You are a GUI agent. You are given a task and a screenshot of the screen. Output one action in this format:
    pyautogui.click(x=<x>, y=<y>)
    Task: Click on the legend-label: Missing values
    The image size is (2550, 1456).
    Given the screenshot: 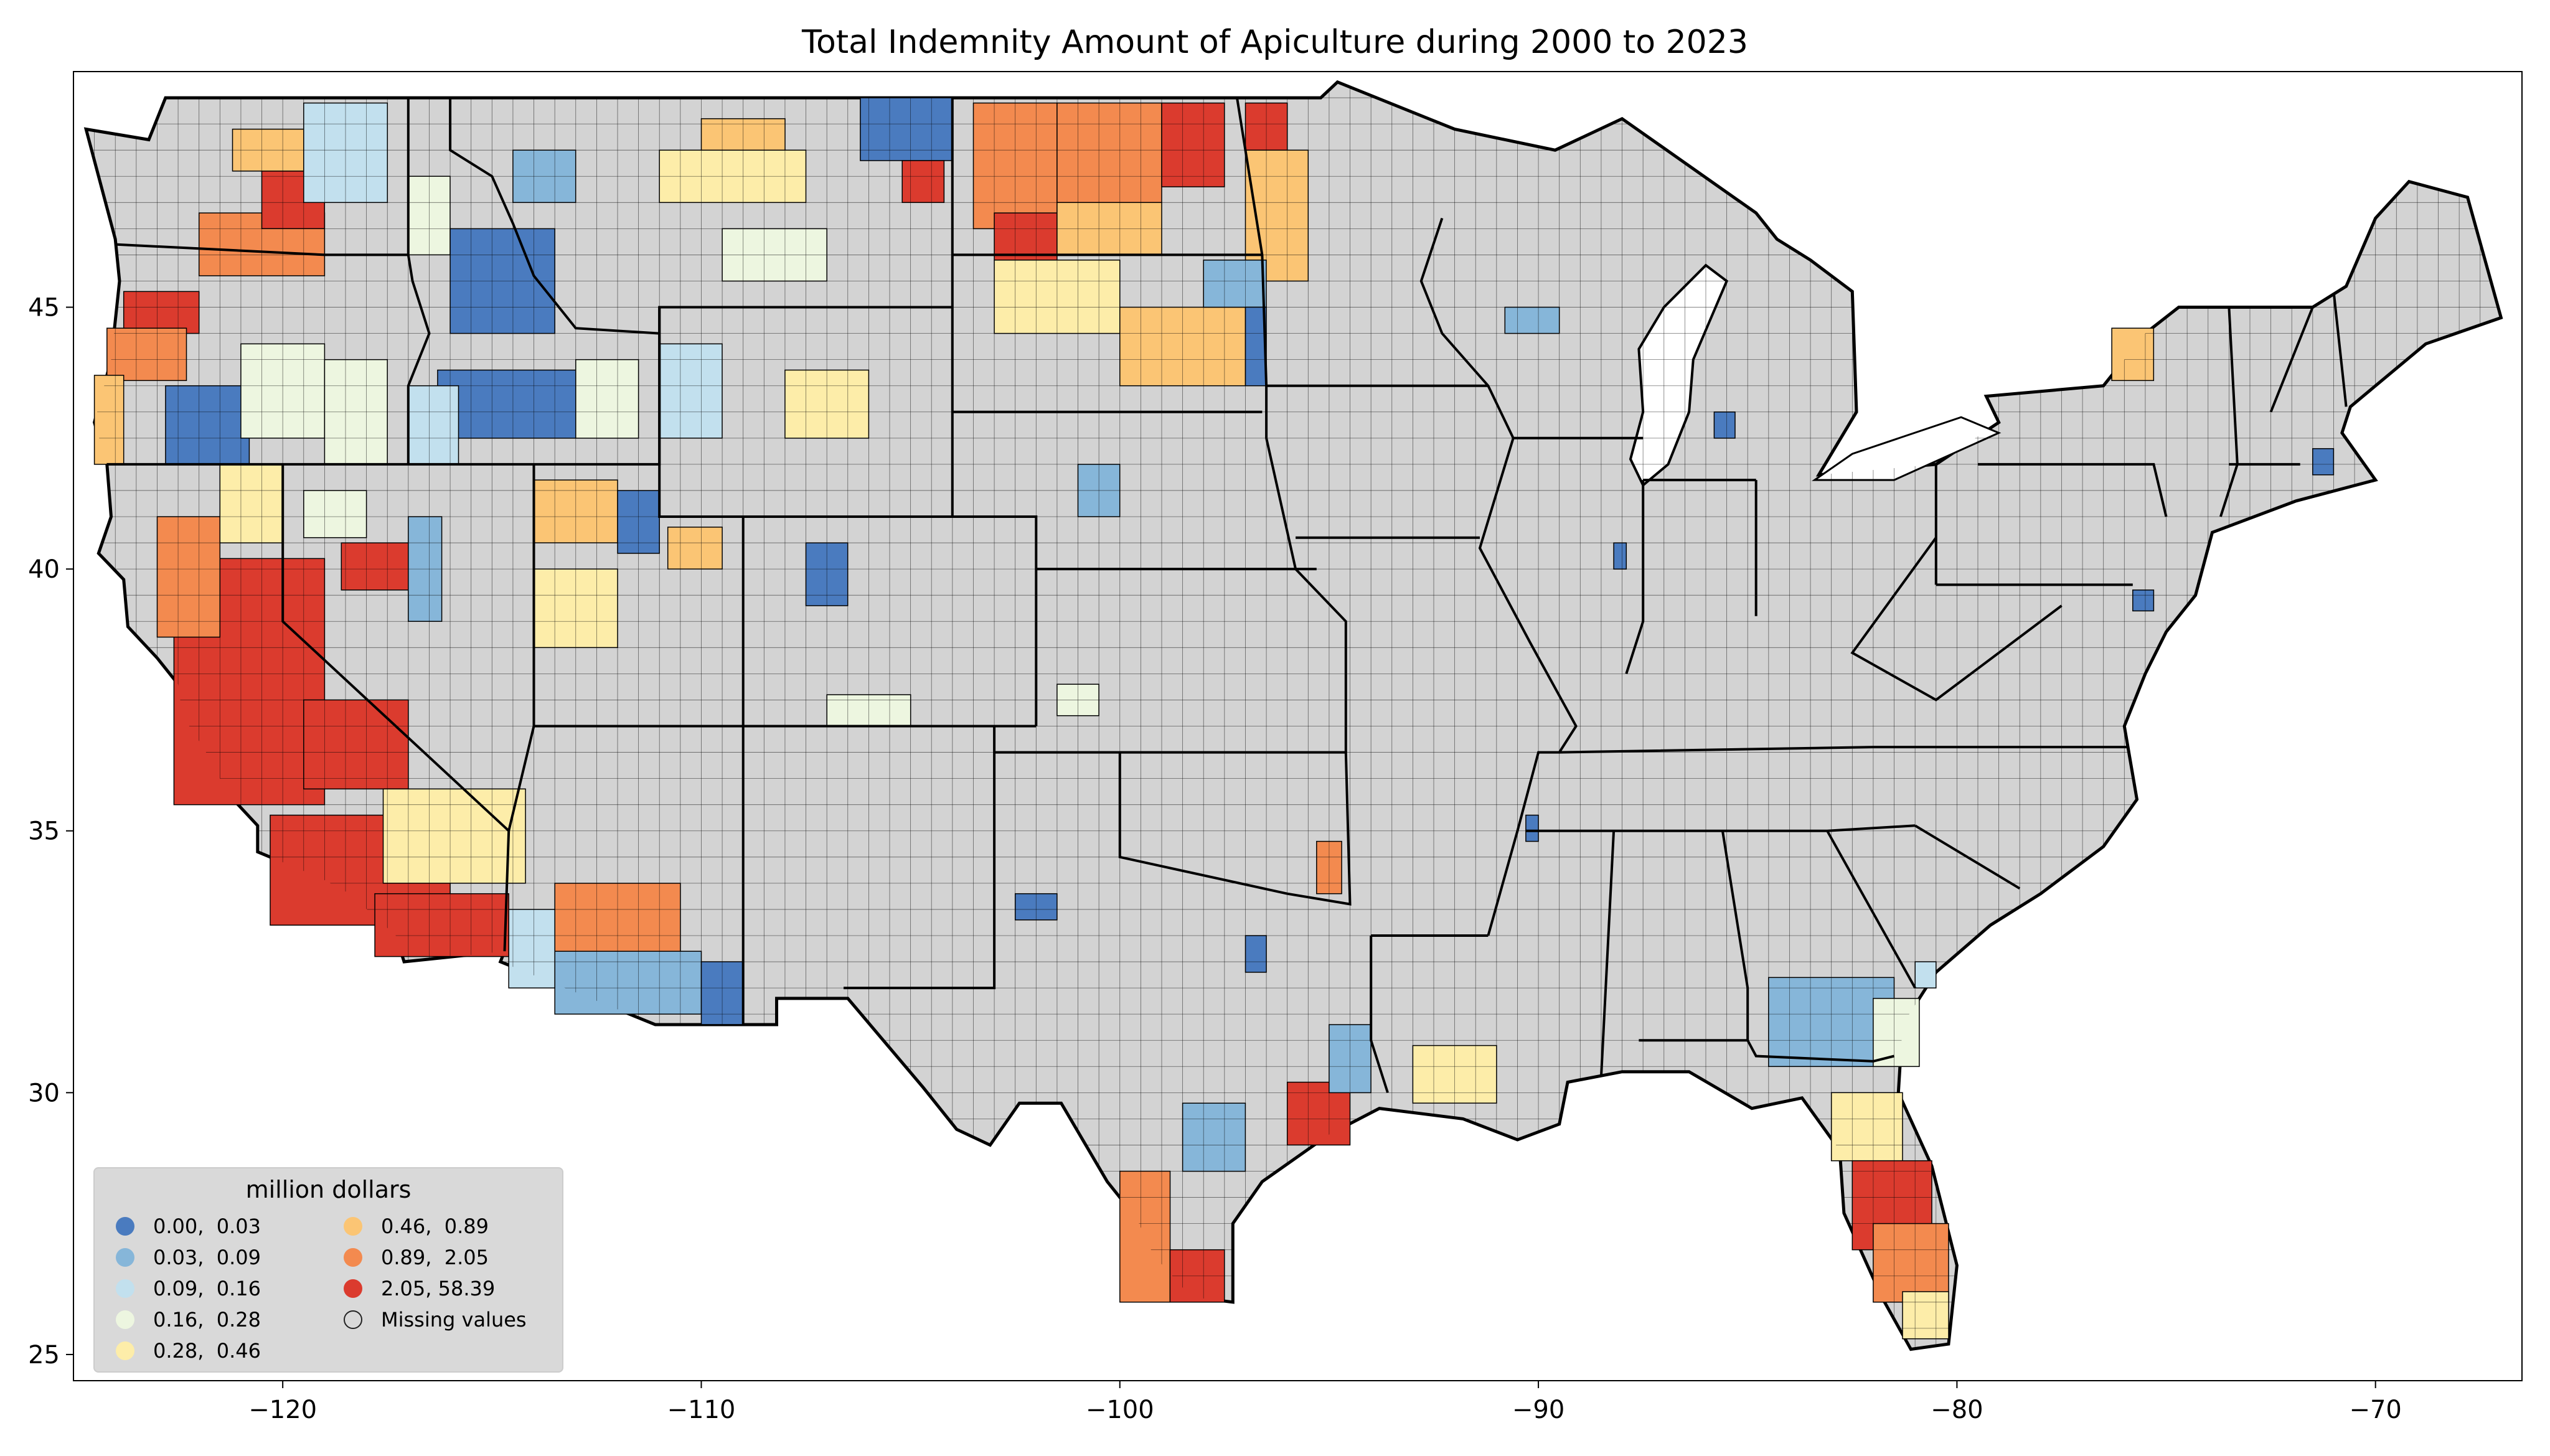 What is the action you would take?
    pyautogui.click(x=454, y=1320)
    